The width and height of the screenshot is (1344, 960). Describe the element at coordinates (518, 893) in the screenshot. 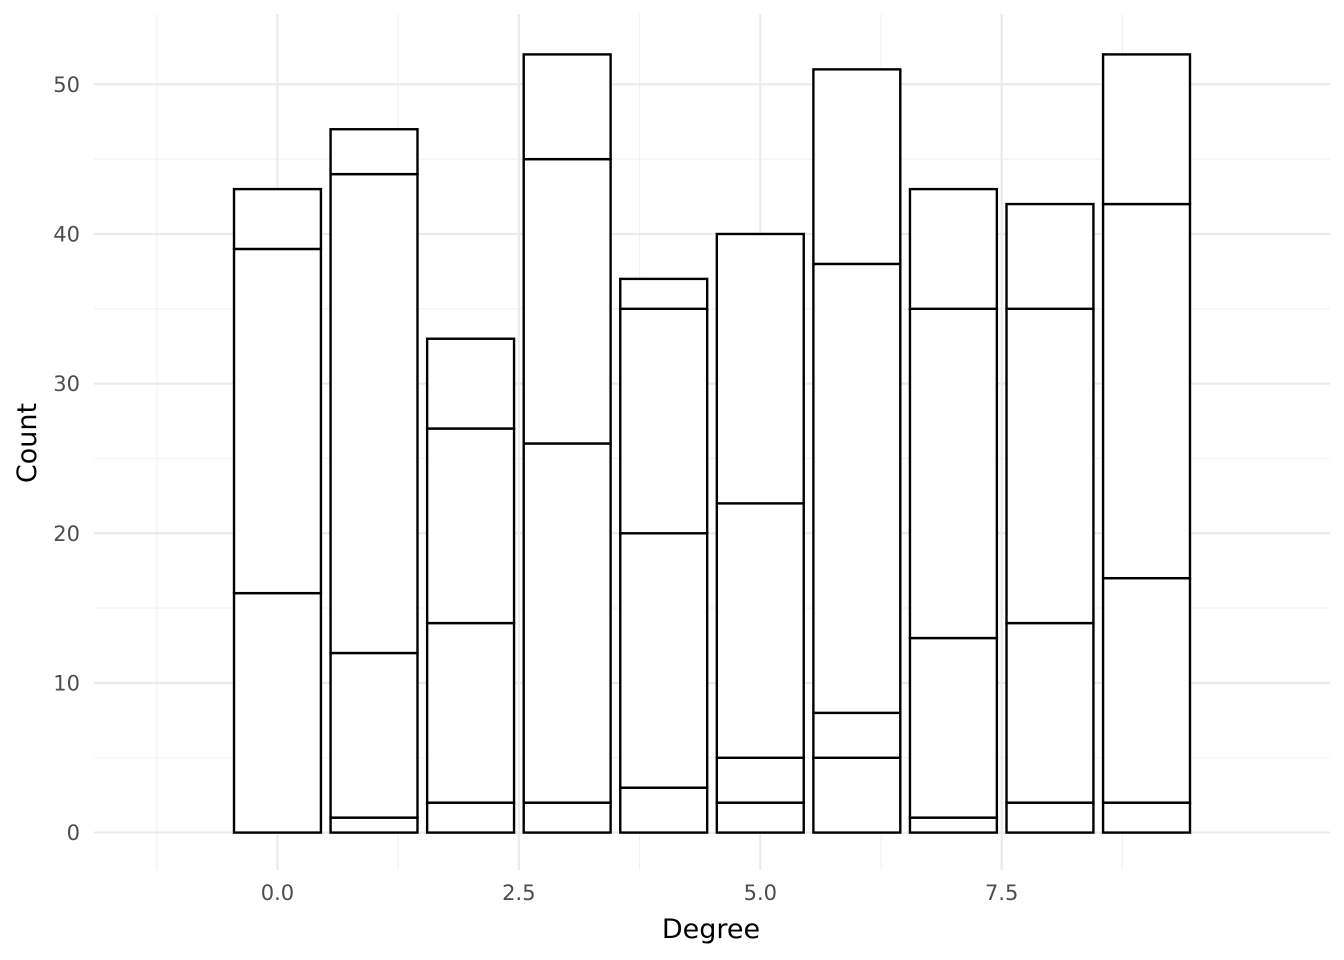

I see `x-tick-label: 2.5` at that location.